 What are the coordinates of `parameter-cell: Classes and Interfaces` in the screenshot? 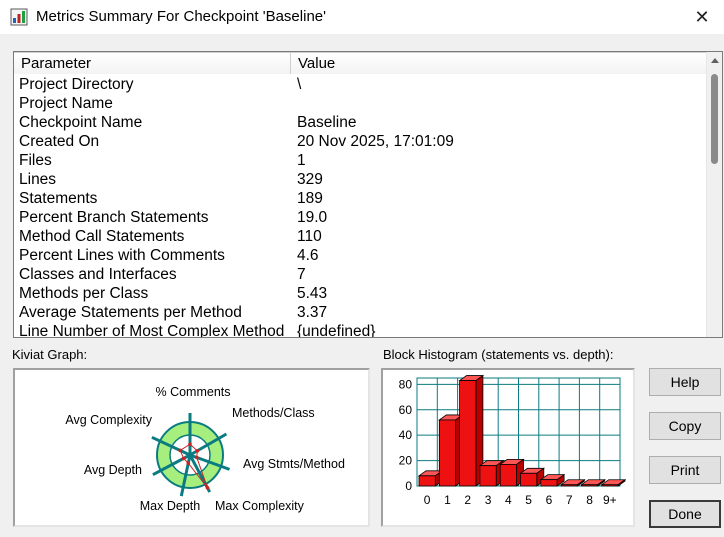 It's located at (98, 274).